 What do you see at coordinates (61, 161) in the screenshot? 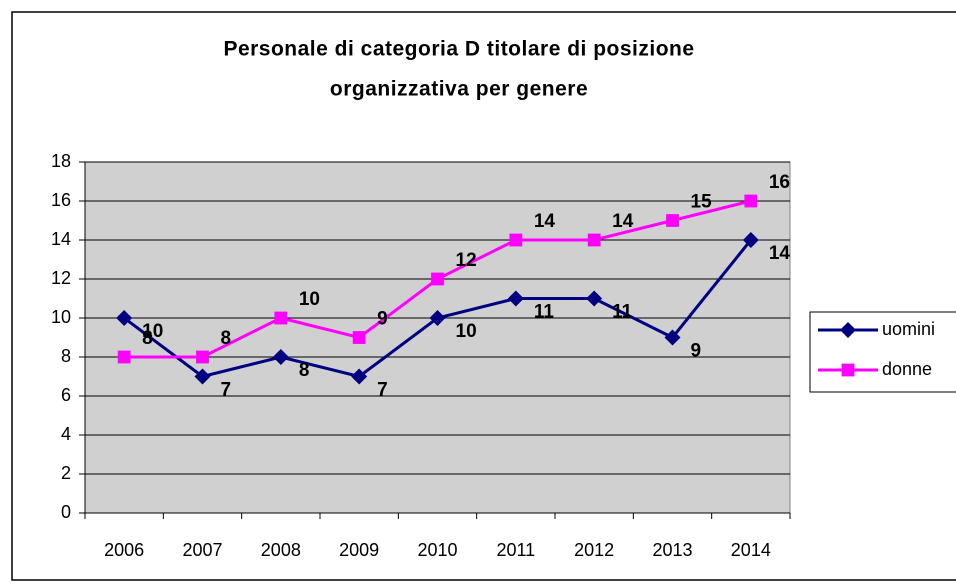
I see `y-tick-label: 18` at bounding box center [61, 161].